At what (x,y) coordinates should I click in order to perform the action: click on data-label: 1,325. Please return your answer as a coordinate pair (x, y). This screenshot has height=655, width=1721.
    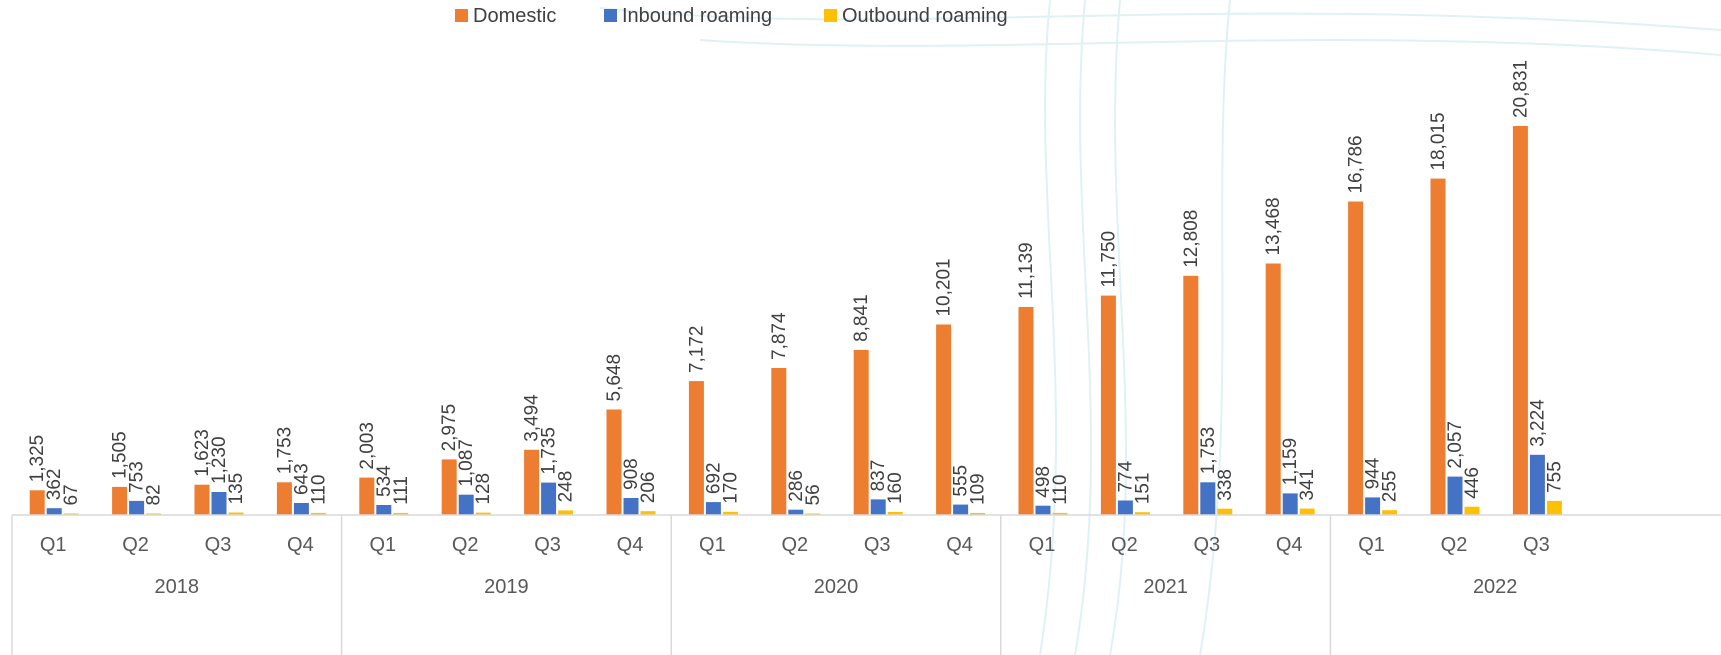
    Looking at the image, I should click on (37, 459).